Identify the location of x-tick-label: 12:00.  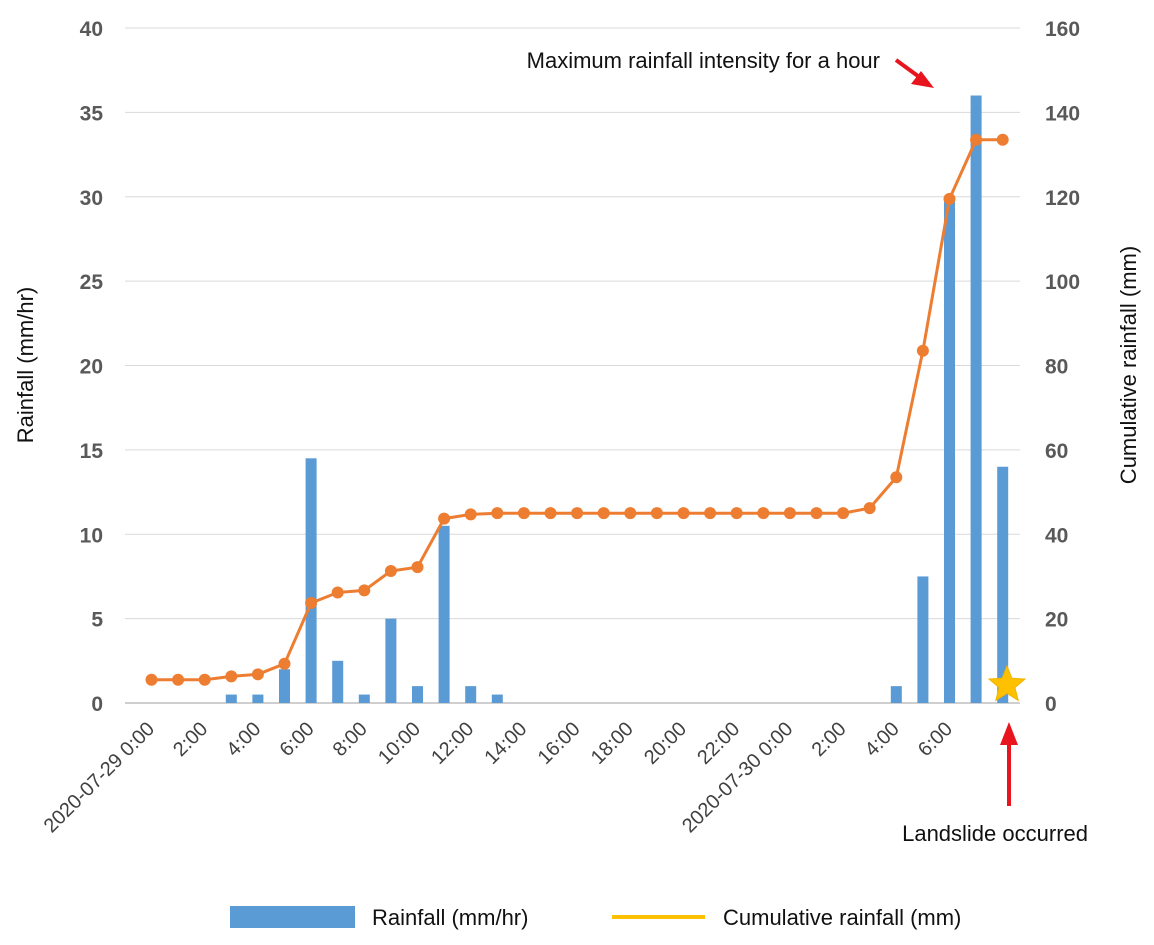
(452, 743).